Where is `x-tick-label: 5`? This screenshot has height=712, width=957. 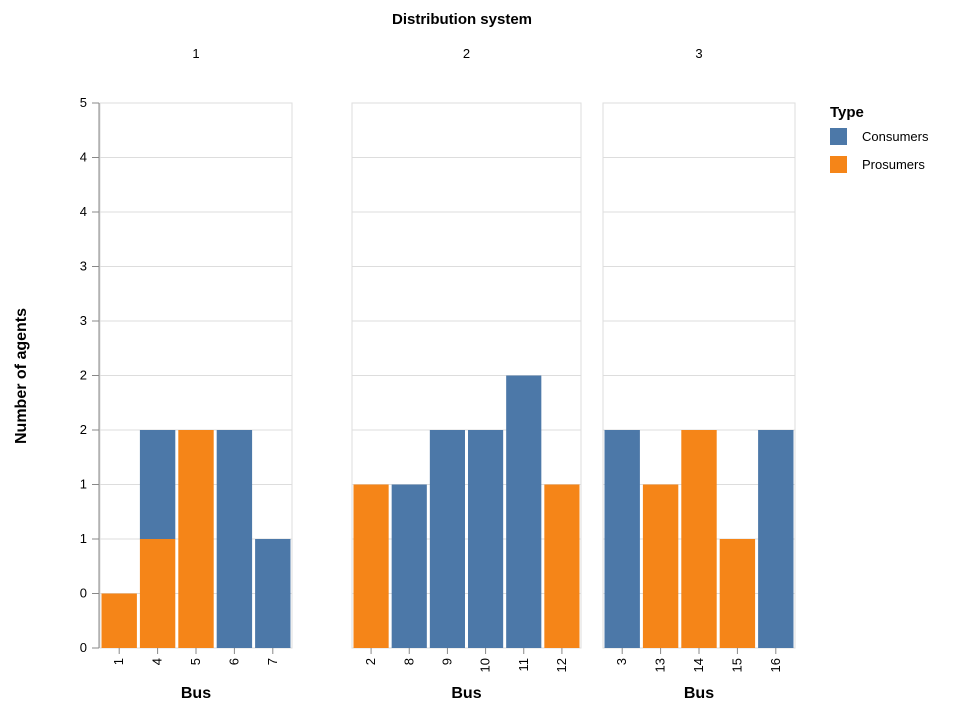
x-tick-label: 5 is located at coordinates (195, 661).